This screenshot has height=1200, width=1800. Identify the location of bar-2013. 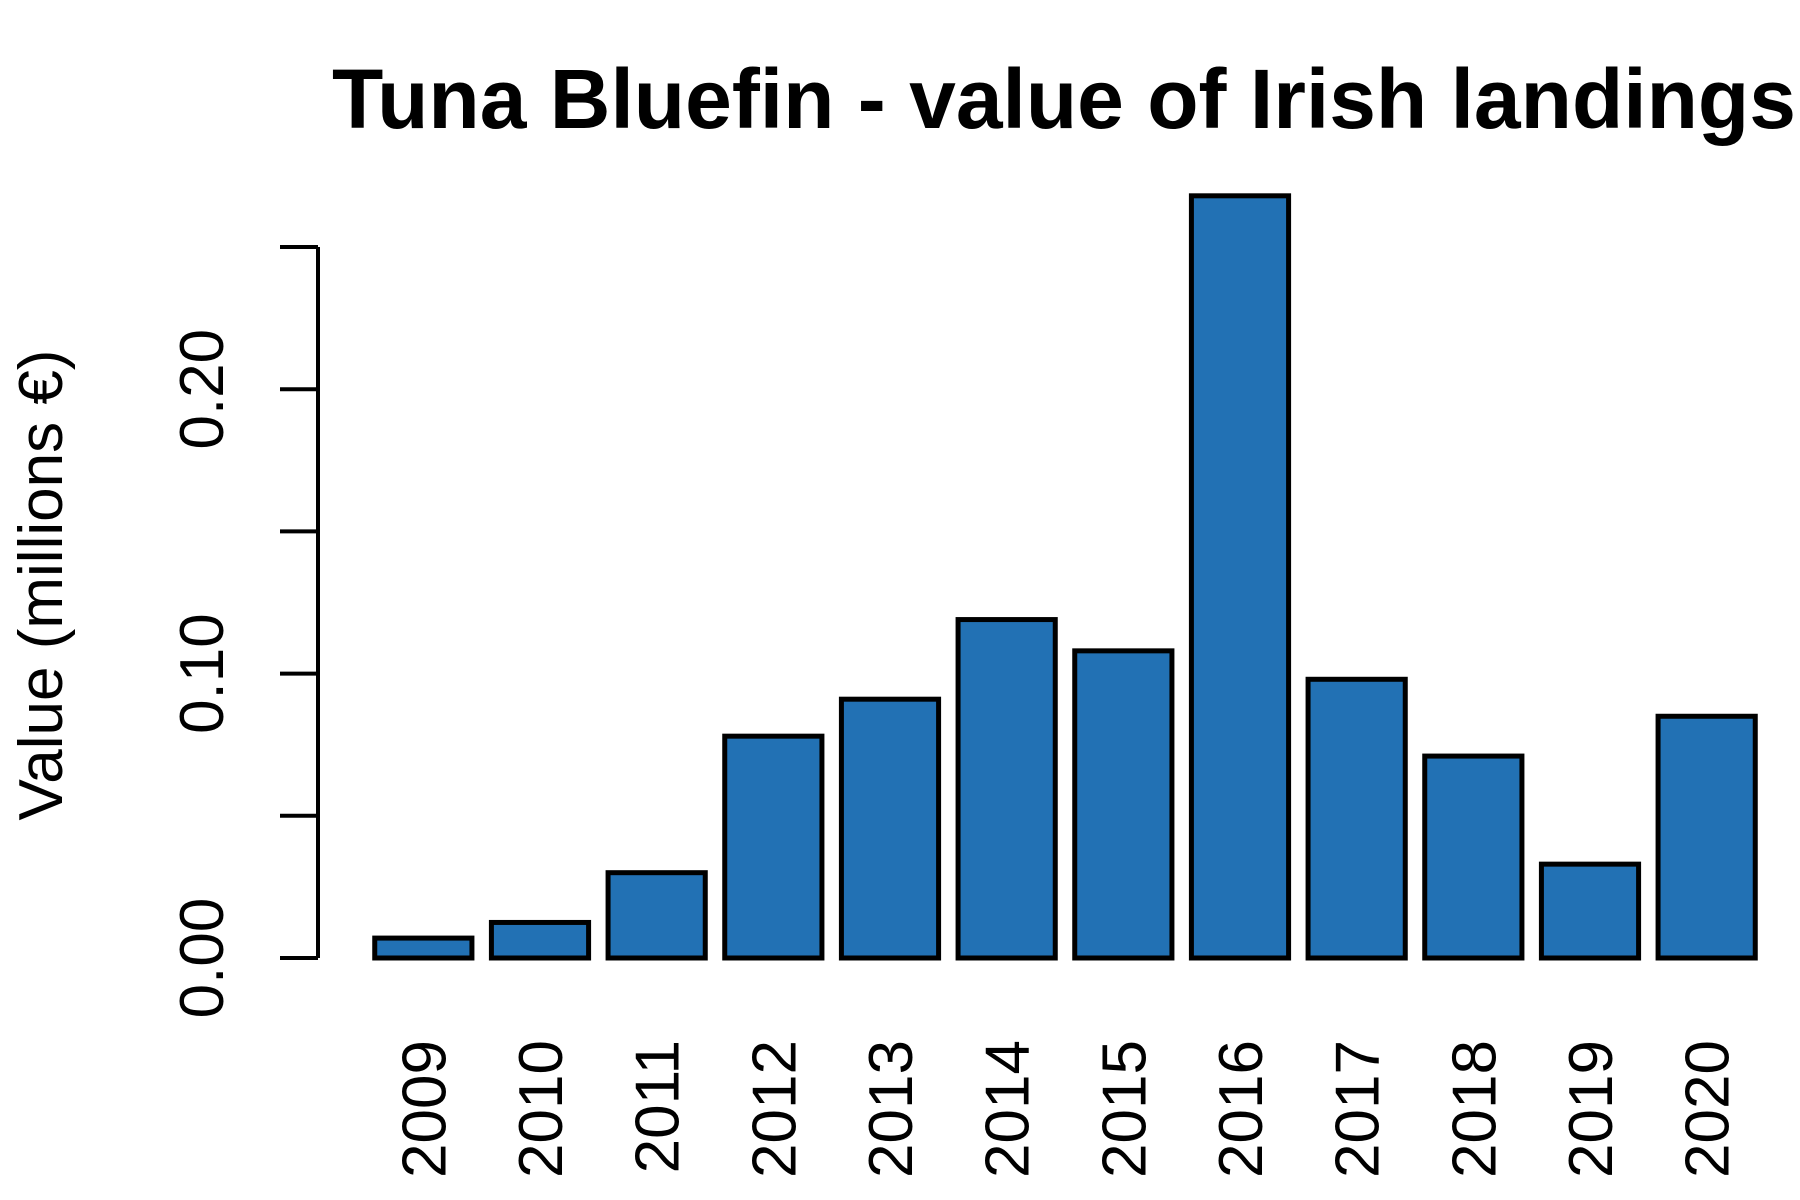
(890, 828).